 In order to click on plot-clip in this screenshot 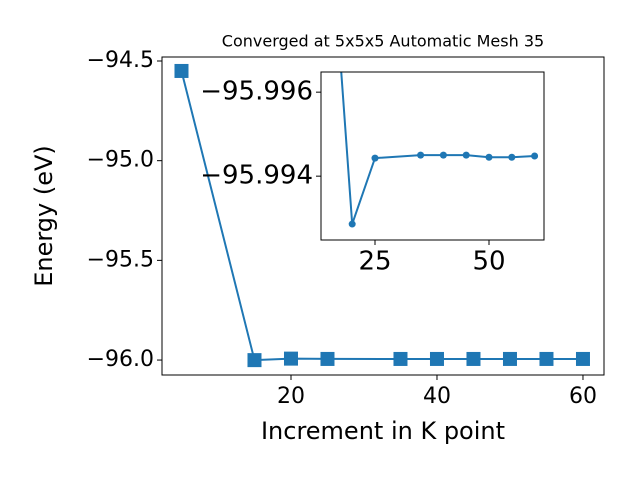, I will do `click(439, 150)`.